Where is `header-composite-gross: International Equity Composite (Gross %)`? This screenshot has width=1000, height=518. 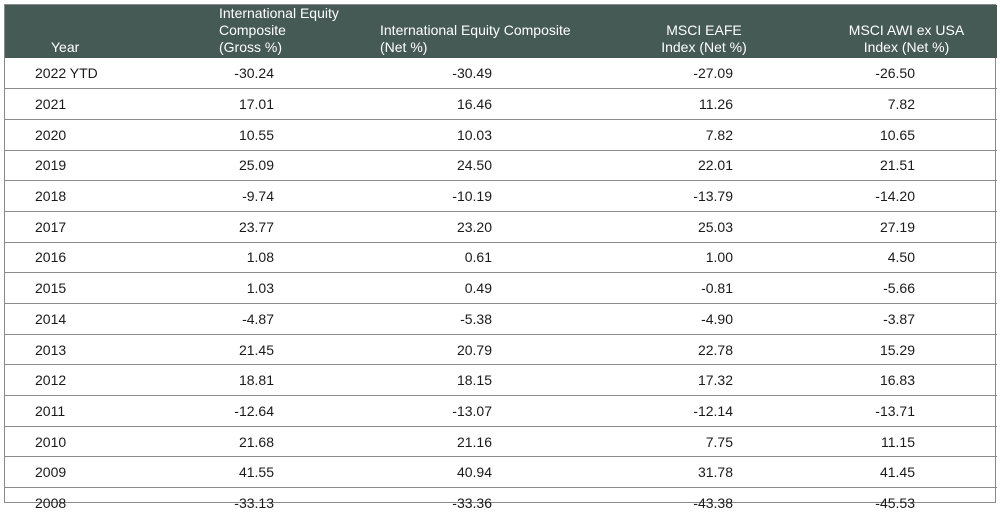 header-composite-gross: International Equity Composite (Gross %) is located at coordinates (279, 30).